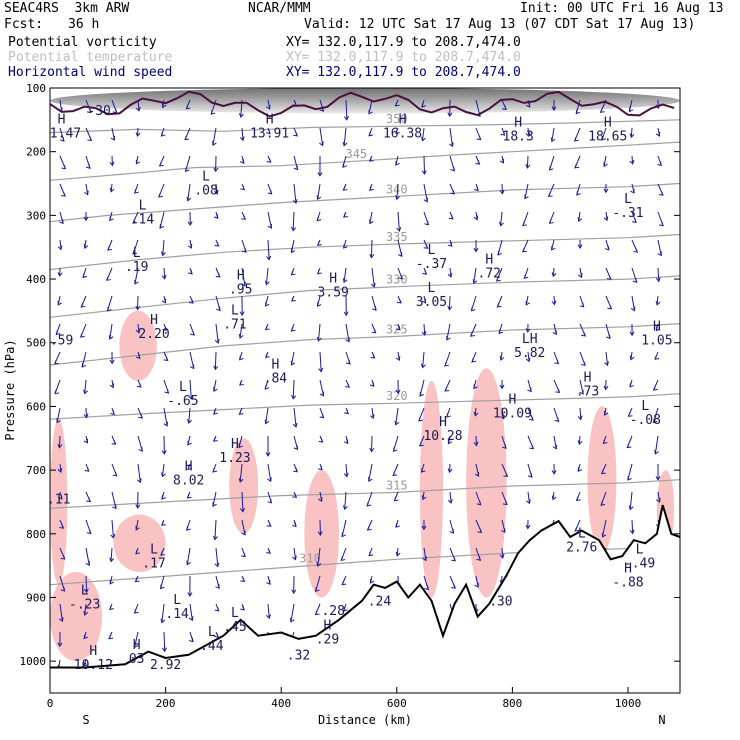  What do you see at coordinates (486, 483) in the screenshot?
I see `pv-shade-region` at bounding box center [486, 483].